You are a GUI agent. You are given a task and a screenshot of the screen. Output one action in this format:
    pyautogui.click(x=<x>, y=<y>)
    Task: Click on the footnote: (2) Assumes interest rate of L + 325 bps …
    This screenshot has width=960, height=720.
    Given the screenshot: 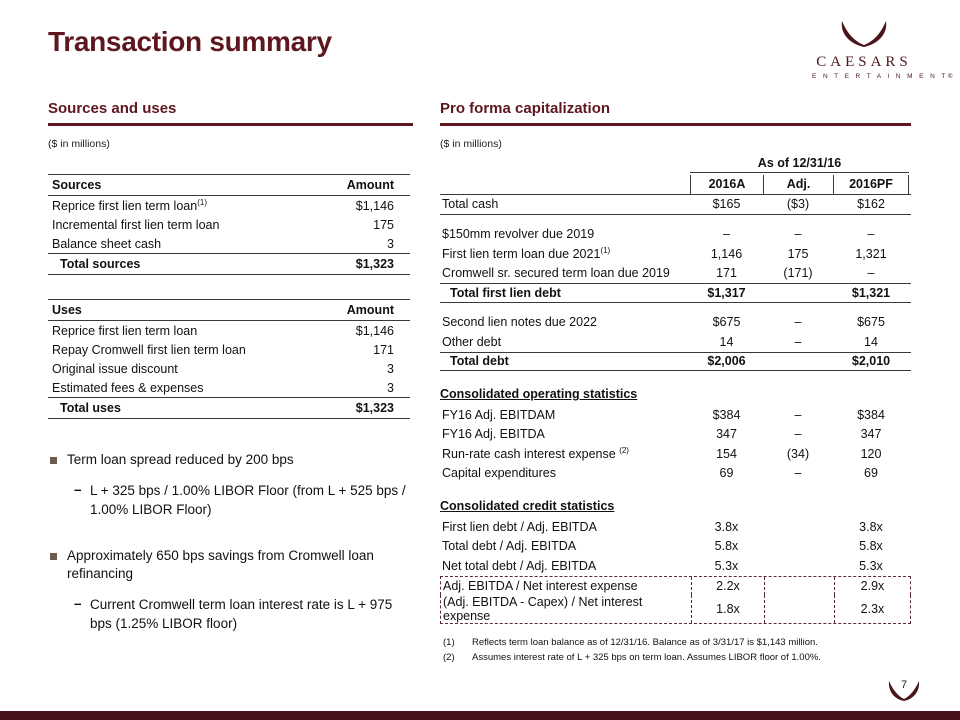 What is the action you would take?
    pyautogui.click(x=675, y=658)
    